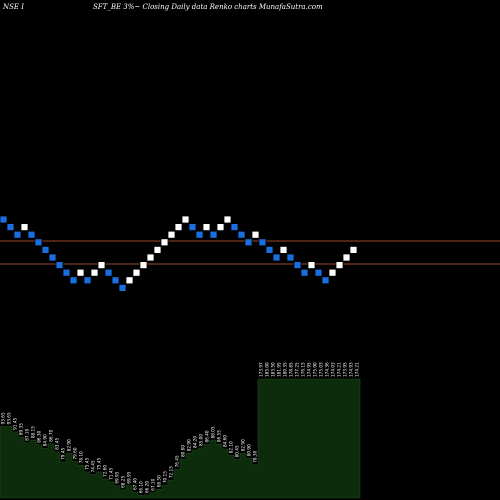  I want to click on volume-area-label: 79.45, so click(63, 454).